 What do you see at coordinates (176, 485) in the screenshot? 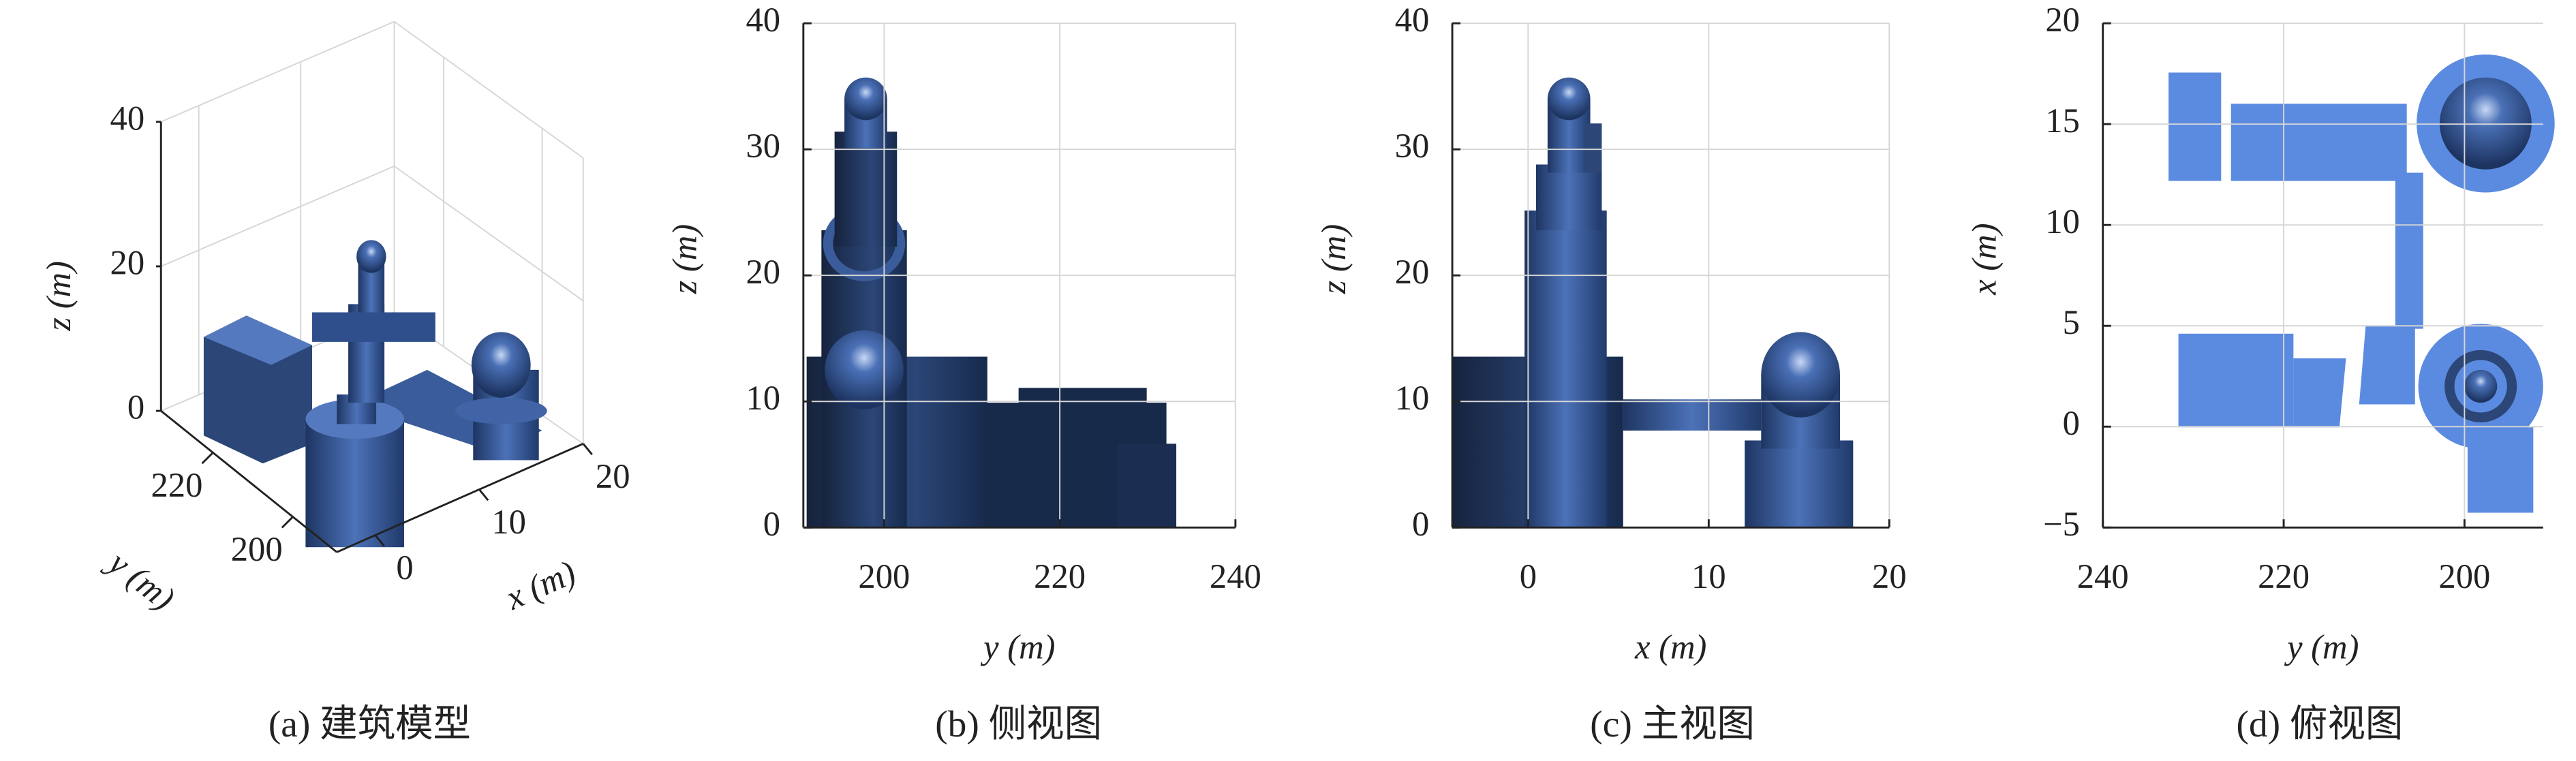
I see `y-tick-label: 220` at bounding box center [176, 485].